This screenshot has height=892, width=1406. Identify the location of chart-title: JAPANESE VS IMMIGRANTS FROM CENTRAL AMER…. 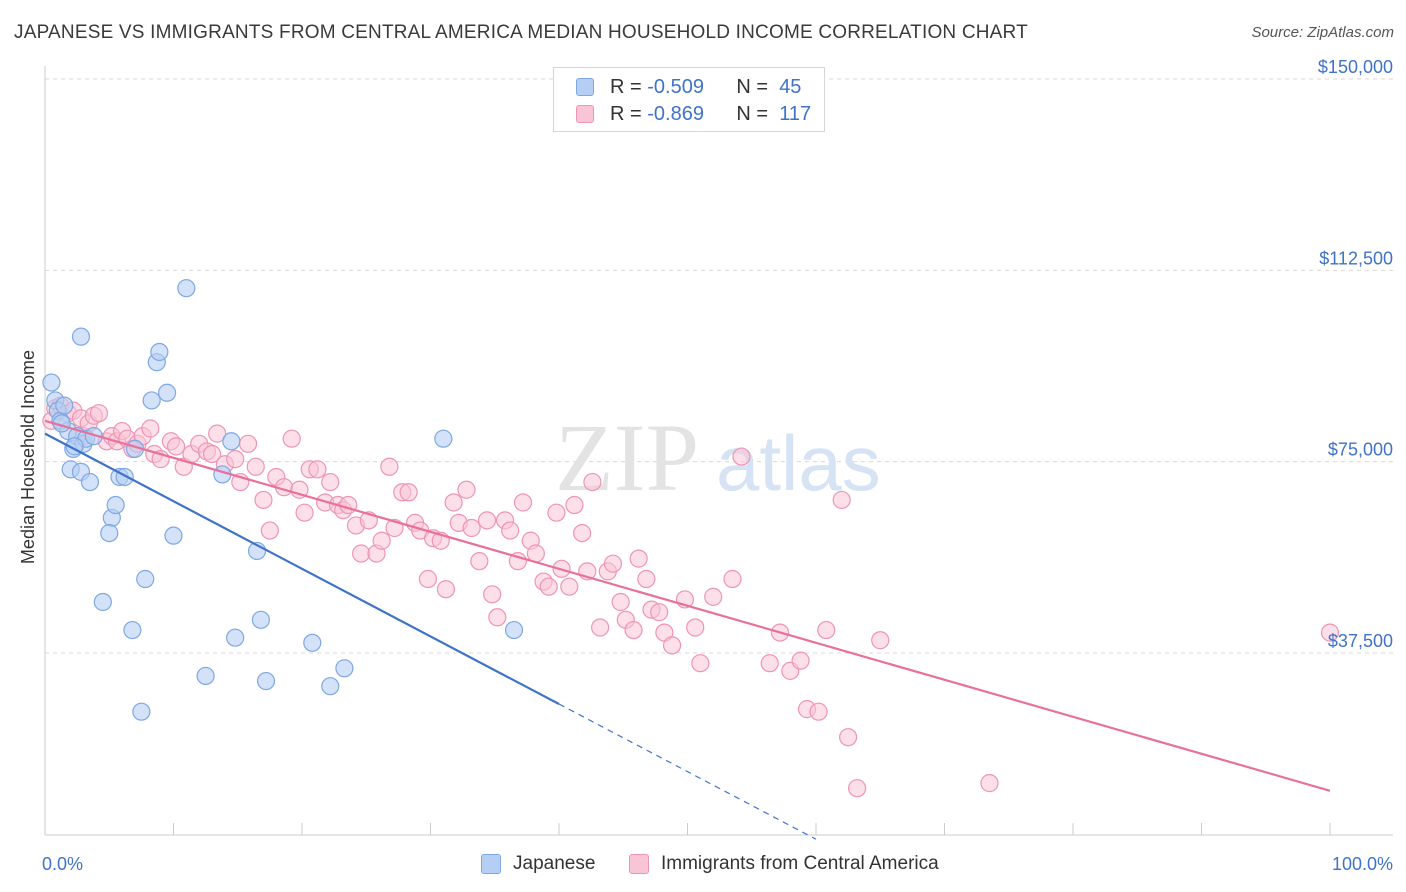
(521, 32).